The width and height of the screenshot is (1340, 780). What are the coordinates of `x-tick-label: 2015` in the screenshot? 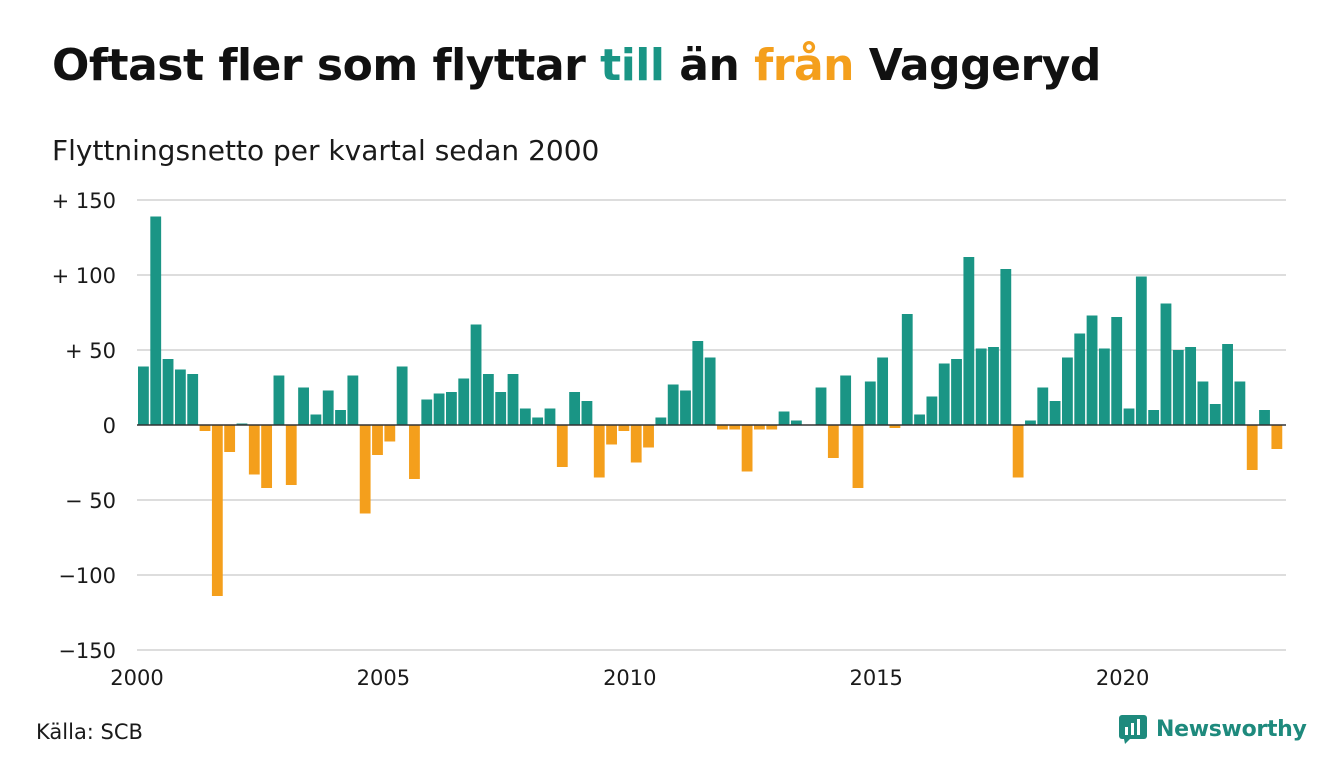 It's located at (875, 678).